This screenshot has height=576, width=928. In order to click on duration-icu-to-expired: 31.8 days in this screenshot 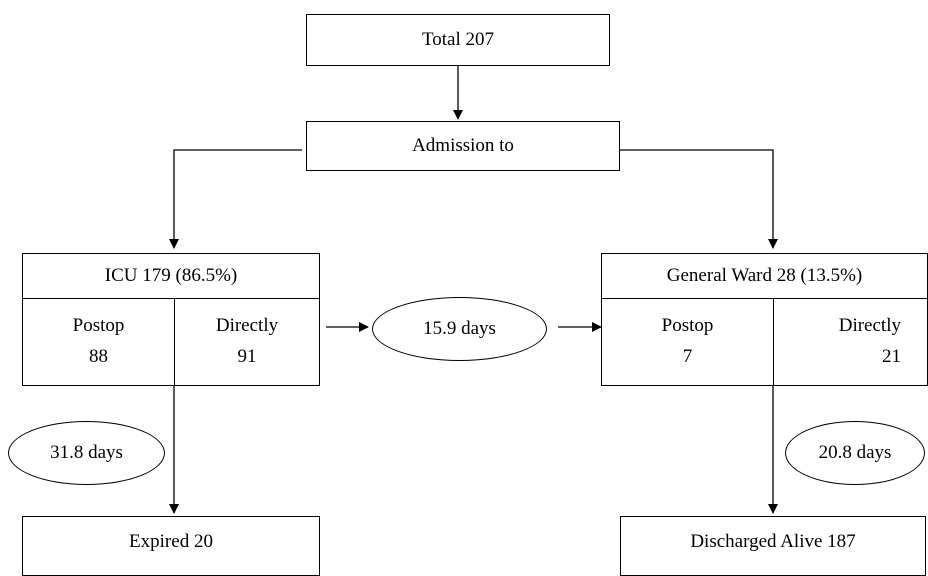, I will do `click(86, 453)`.